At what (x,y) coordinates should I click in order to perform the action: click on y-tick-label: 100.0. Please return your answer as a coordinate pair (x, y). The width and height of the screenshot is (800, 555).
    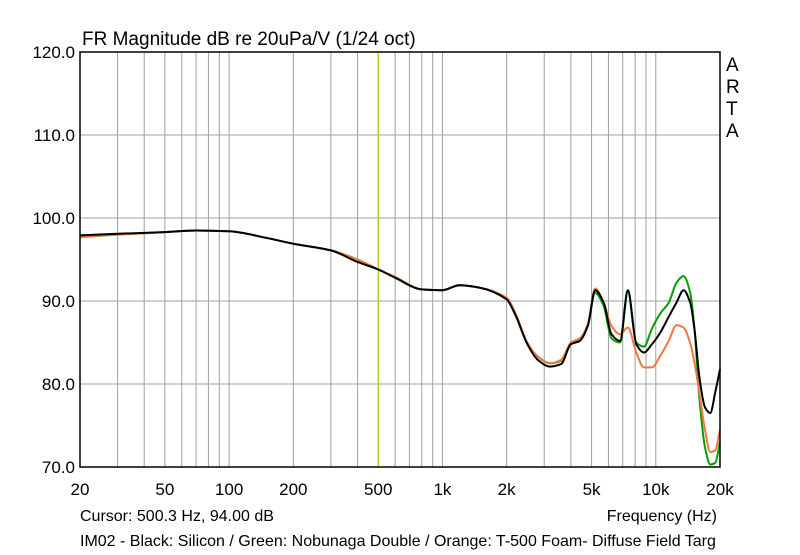
    Looking at the image, I should click on (53, 218).